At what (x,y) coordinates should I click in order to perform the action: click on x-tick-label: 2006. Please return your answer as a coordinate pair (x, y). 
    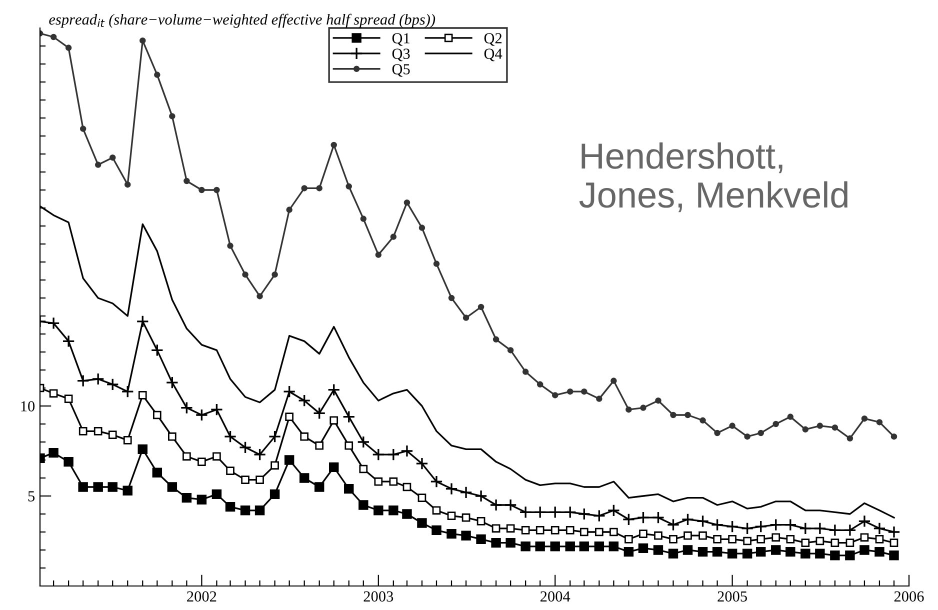
    Looking at the image, I should click on (909, 596).